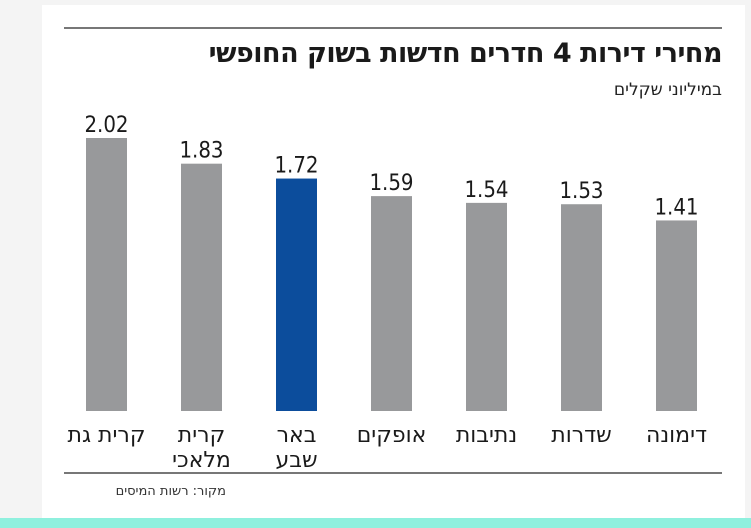 Image resolution: width=751 pixels, height=528 pixels. What do you see at coordinates (676, 207) in the screenshot?
I see `value-label-6: 1.41` at bounding box center [676, 207].